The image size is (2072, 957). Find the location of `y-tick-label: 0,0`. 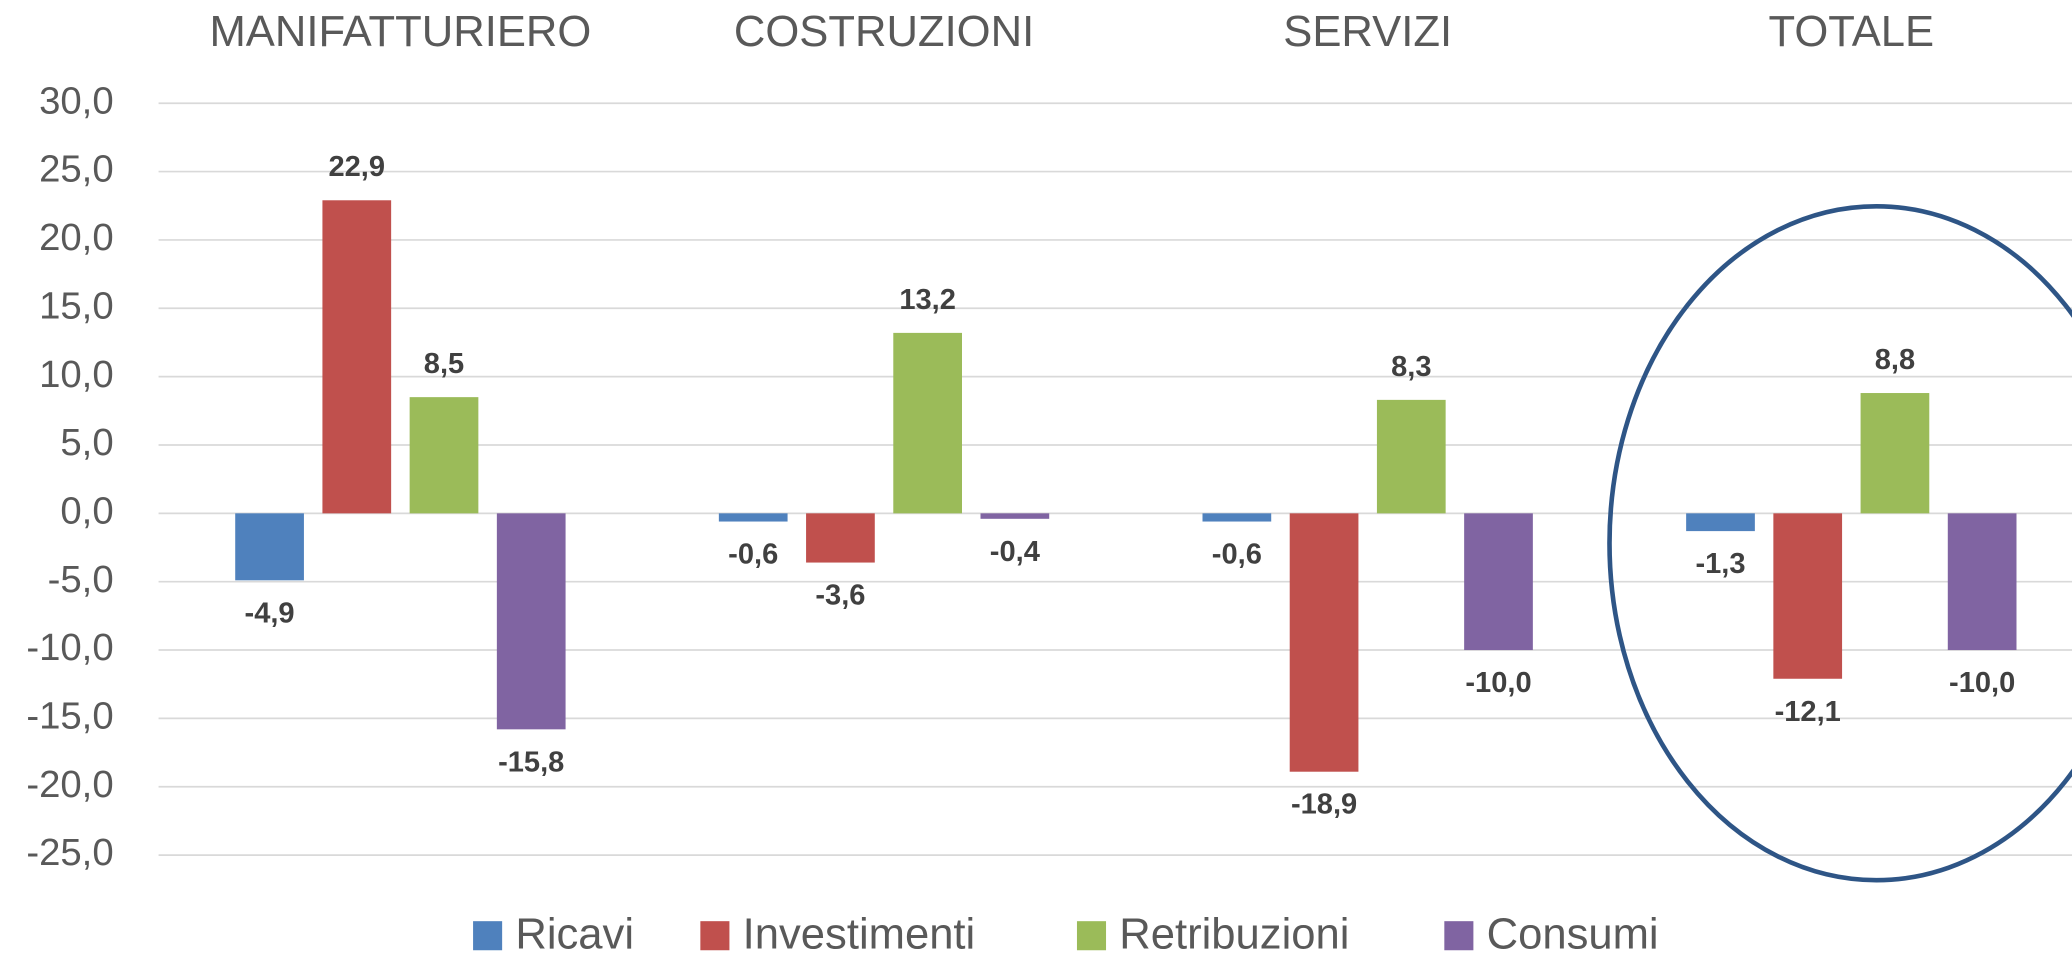

y-tick-label: 0,0 is located at coordinates (86, 510).